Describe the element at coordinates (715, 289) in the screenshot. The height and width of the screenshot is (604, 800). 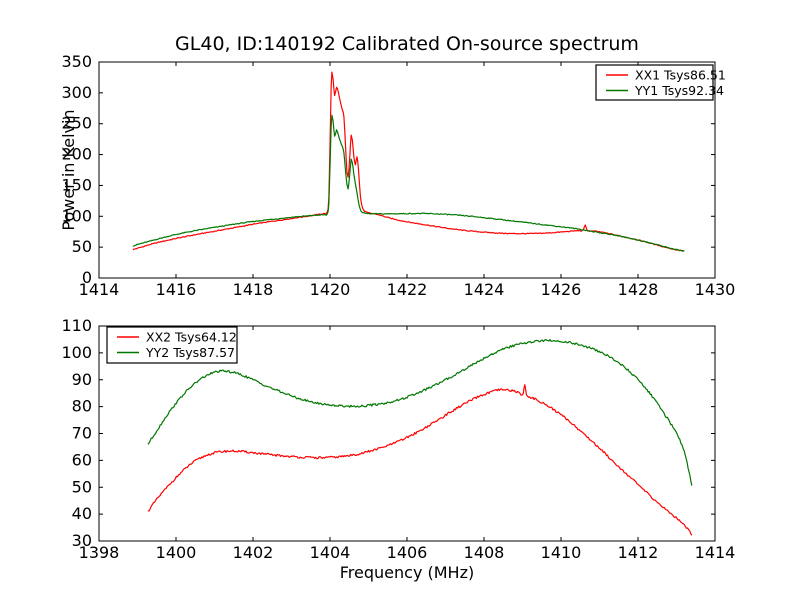
I see `x-tick-label: 1430` at that location.